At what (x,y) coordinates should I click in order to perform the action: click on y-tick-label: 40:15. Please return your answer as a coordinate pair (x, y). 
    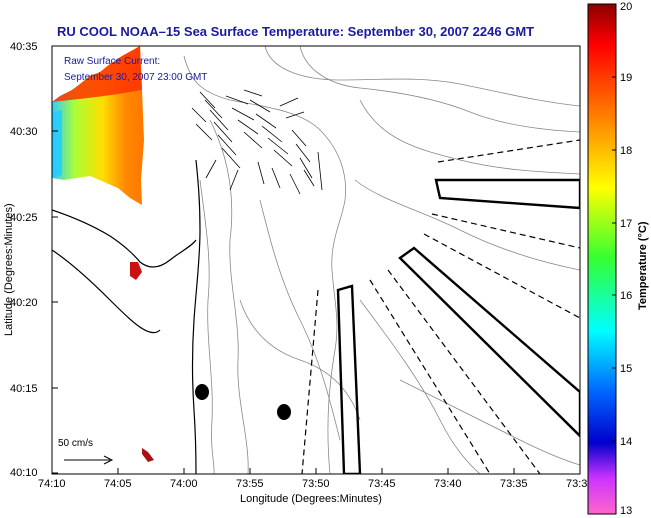
    Looking at the image, I should click on (24, 389).